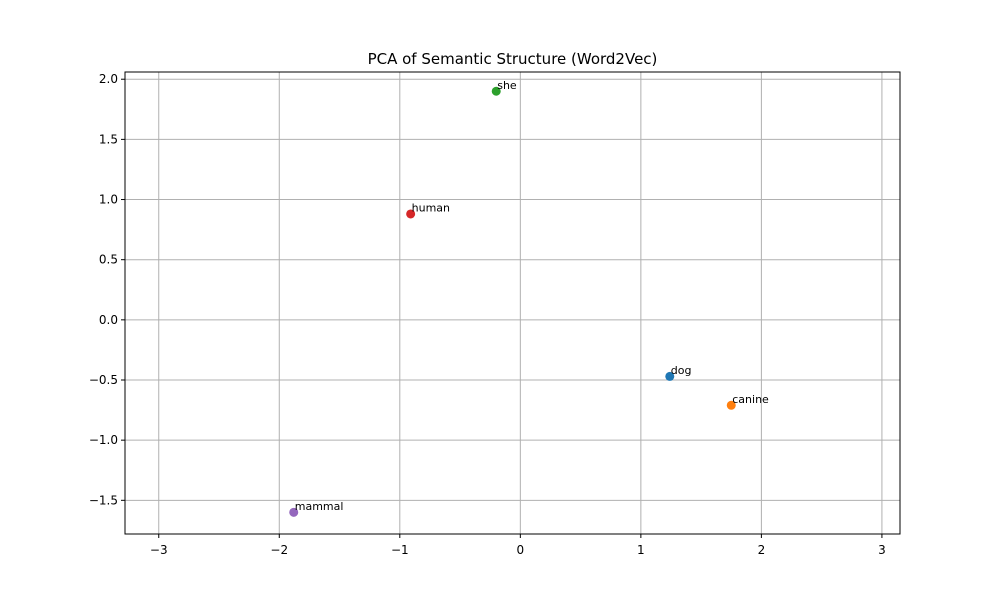 This screenshot has width=1000, height=600. Describe the element at coordinates (294, 512) in the screenshot. I see `point-mammal` at that location.